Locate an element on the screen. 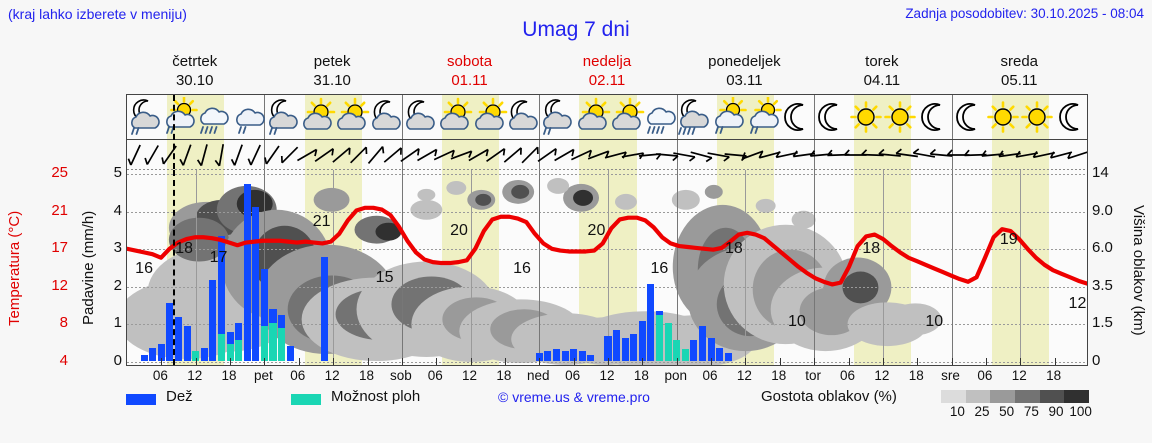 The image size is (1152, 443). cloud-height-tick: 9.0 is located at coordinates (1102, 210).